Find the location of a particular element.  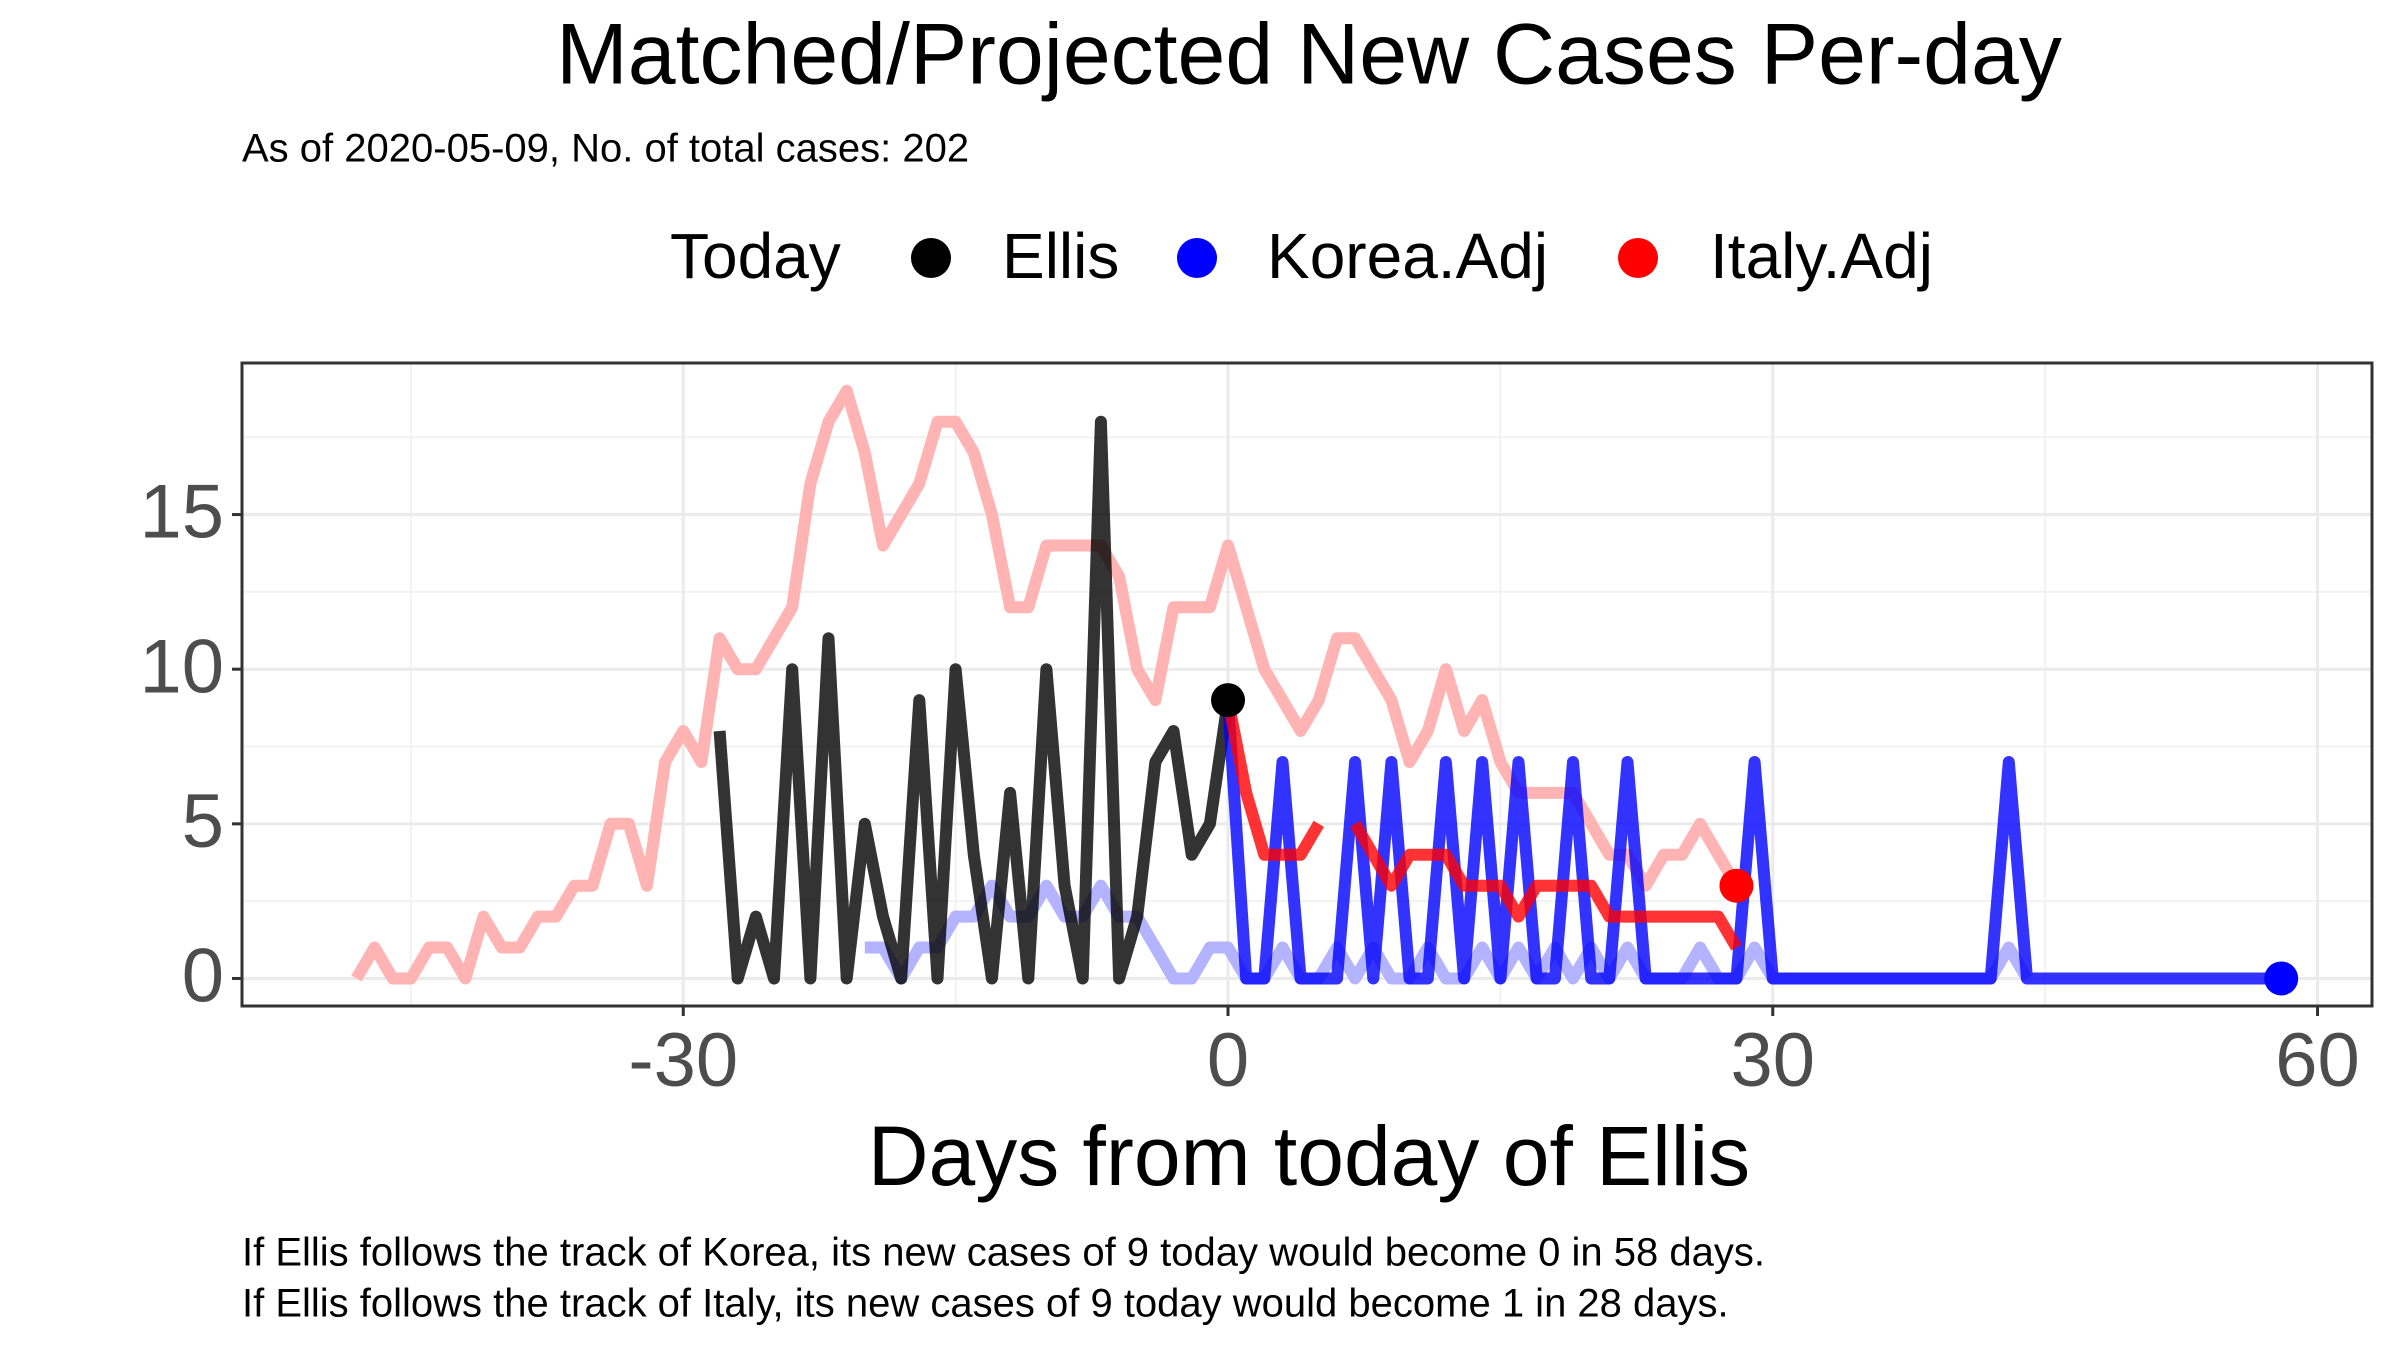

y-tick-label: 10 is located at coordinates (181, 666).